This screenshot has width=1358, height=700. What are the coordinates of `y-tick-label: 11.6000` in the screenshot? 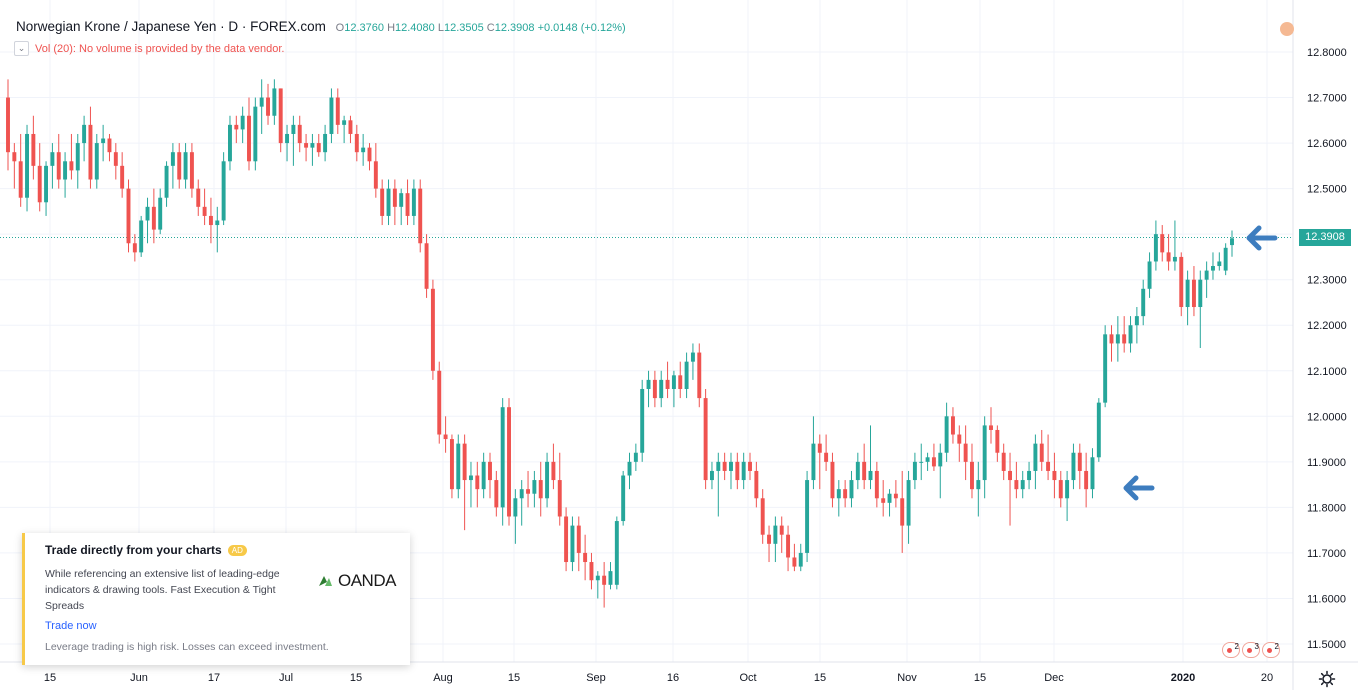 It's located at (1326, 599).